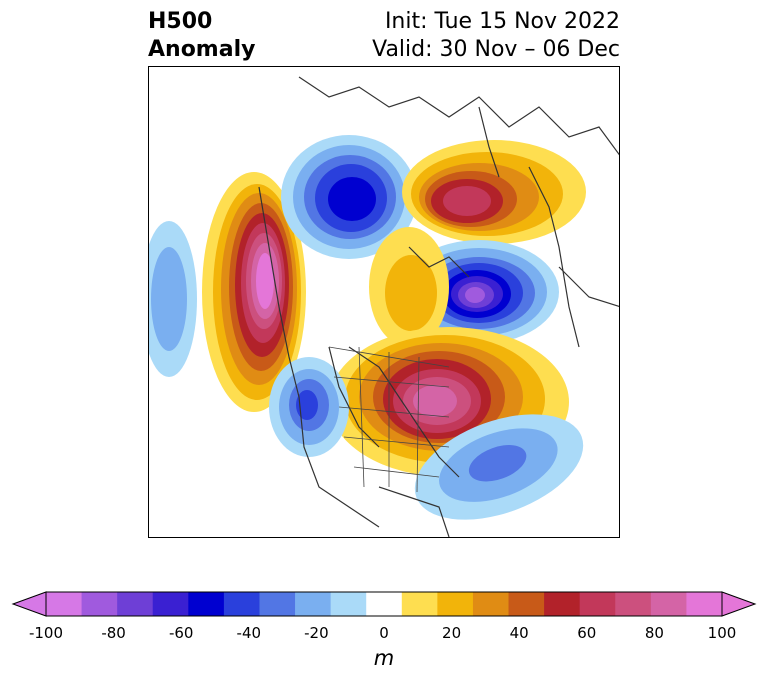 The width and height of the screenshot is (768, 684). I want to click on colorbar-tick: 20, so click(452, 633).